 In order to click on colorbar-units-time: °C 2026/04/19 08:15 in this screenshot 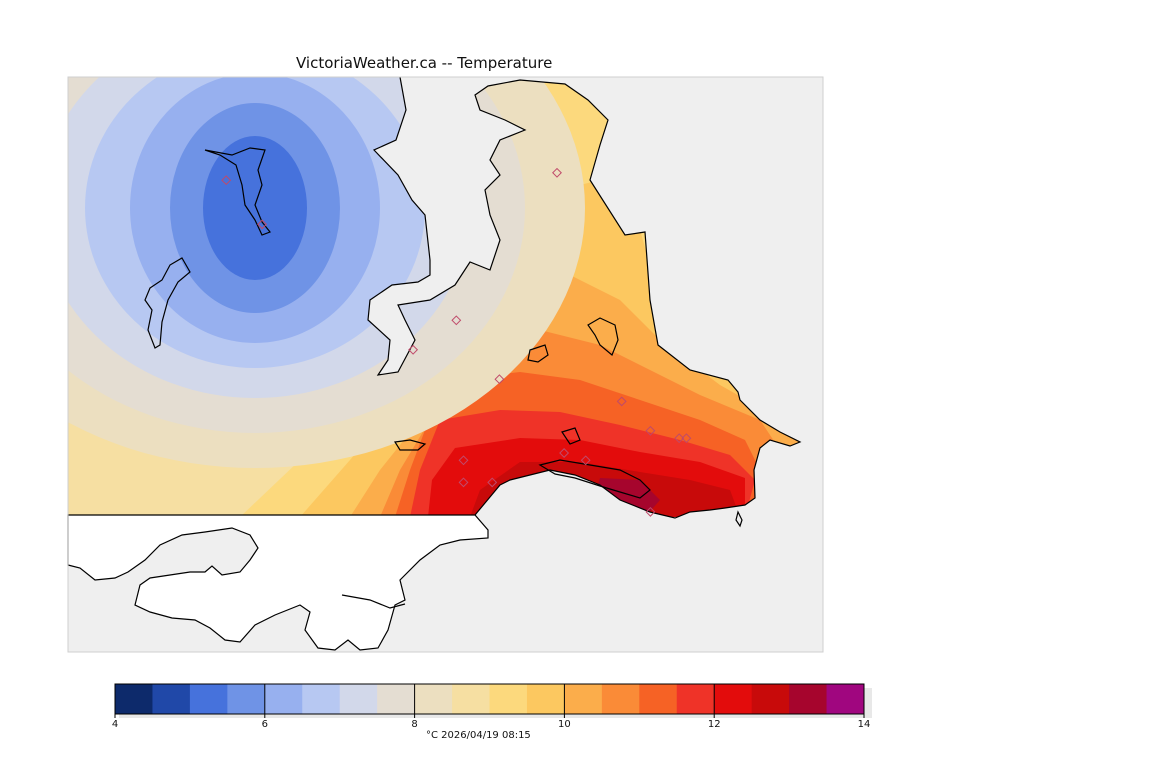, I will do `click(478, 735)`.